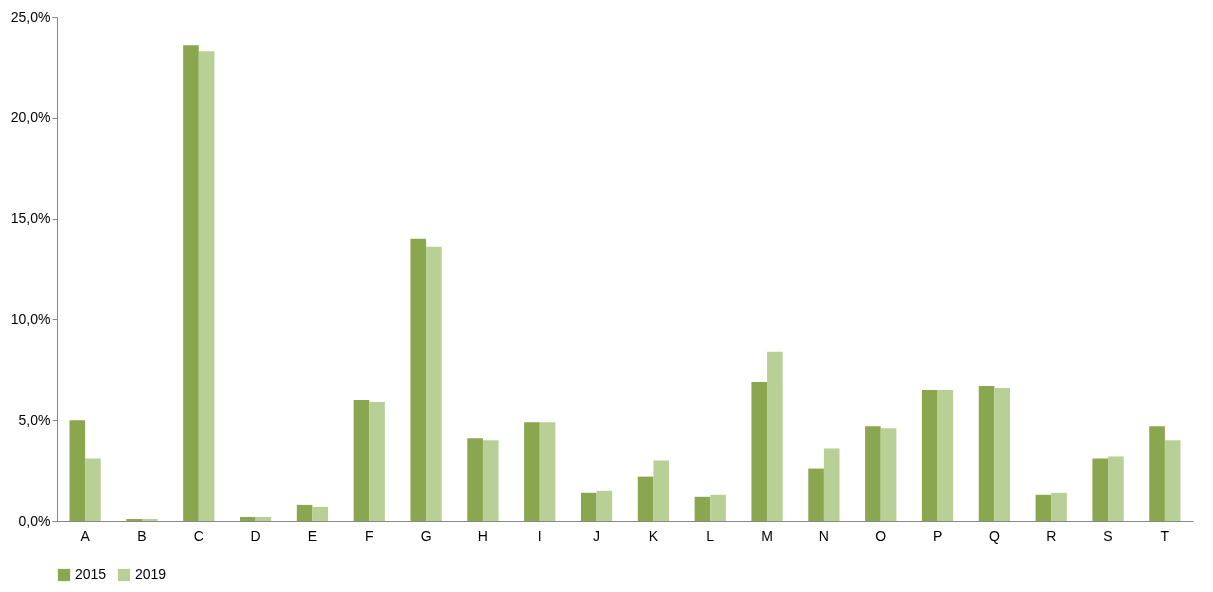  Describe the element at coordinates (30, 318) in the screenshot. I see `y-tick-label: 10,0%` at that location.